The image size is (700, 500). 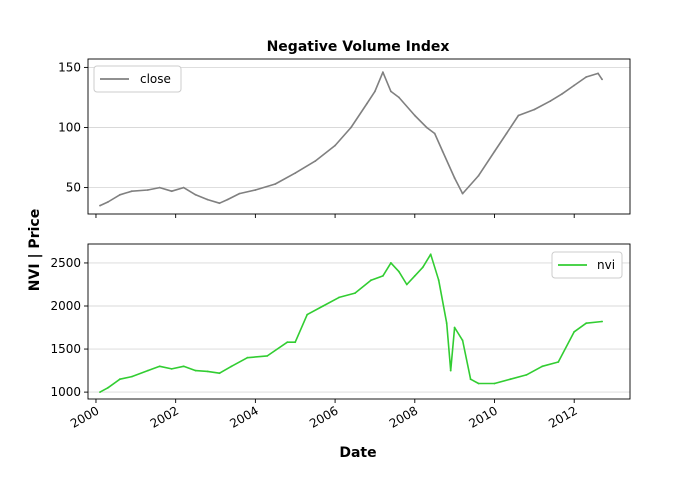 What do you see at coordinates (35, 250) in the screenshot?
I see `y-axis-label: NVI | Price` at bounding box center [35, 250].